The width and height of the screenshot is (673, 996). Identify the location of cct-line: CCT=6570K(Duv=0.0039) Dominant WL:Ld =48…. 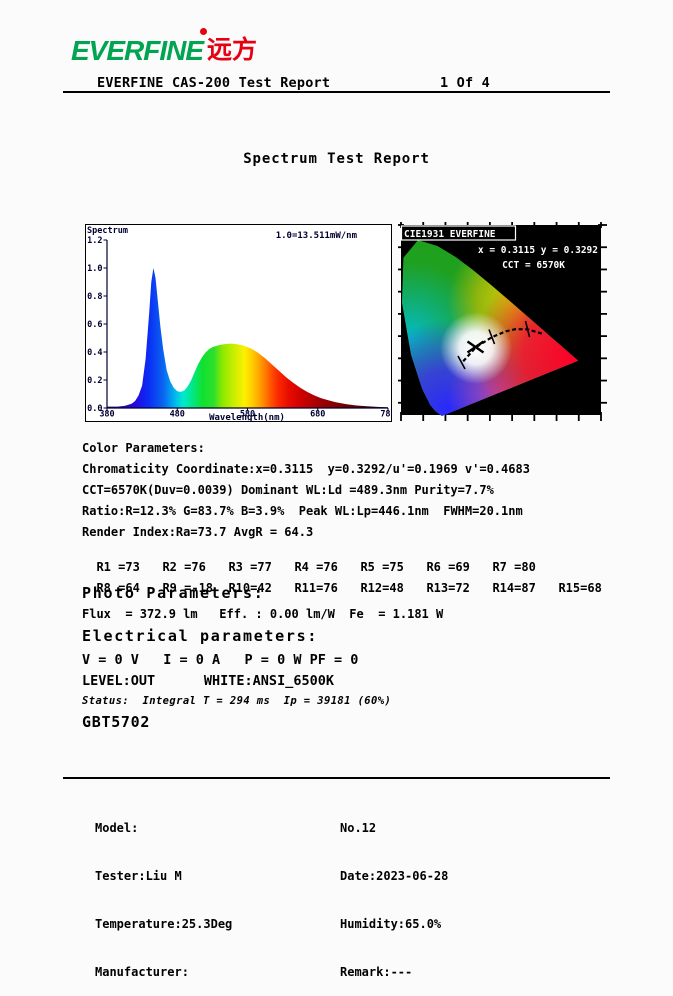
(288, 490).